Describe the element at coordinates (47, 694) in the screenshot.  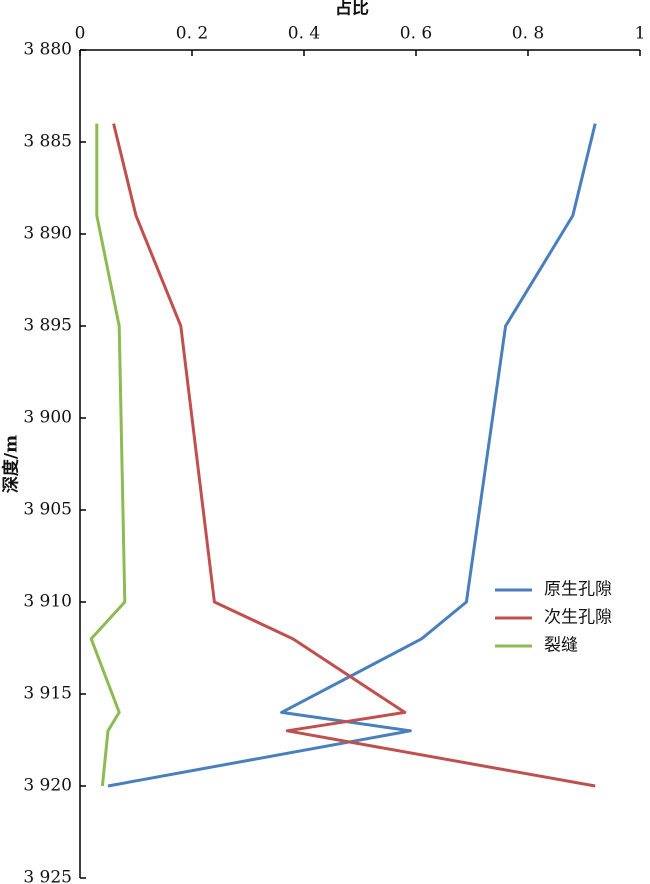
I see `depth-tick-label: 3 915` at that location.